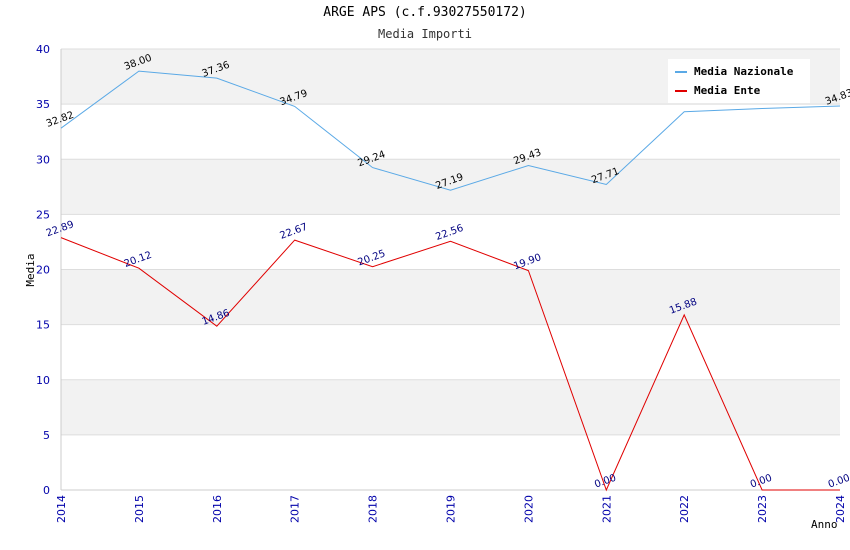 The width and height of the screenshot is (850, 550). Describe the element at coordinates (684, 509) in the screenshot. I see `x-tick-label: 2022` at that location.